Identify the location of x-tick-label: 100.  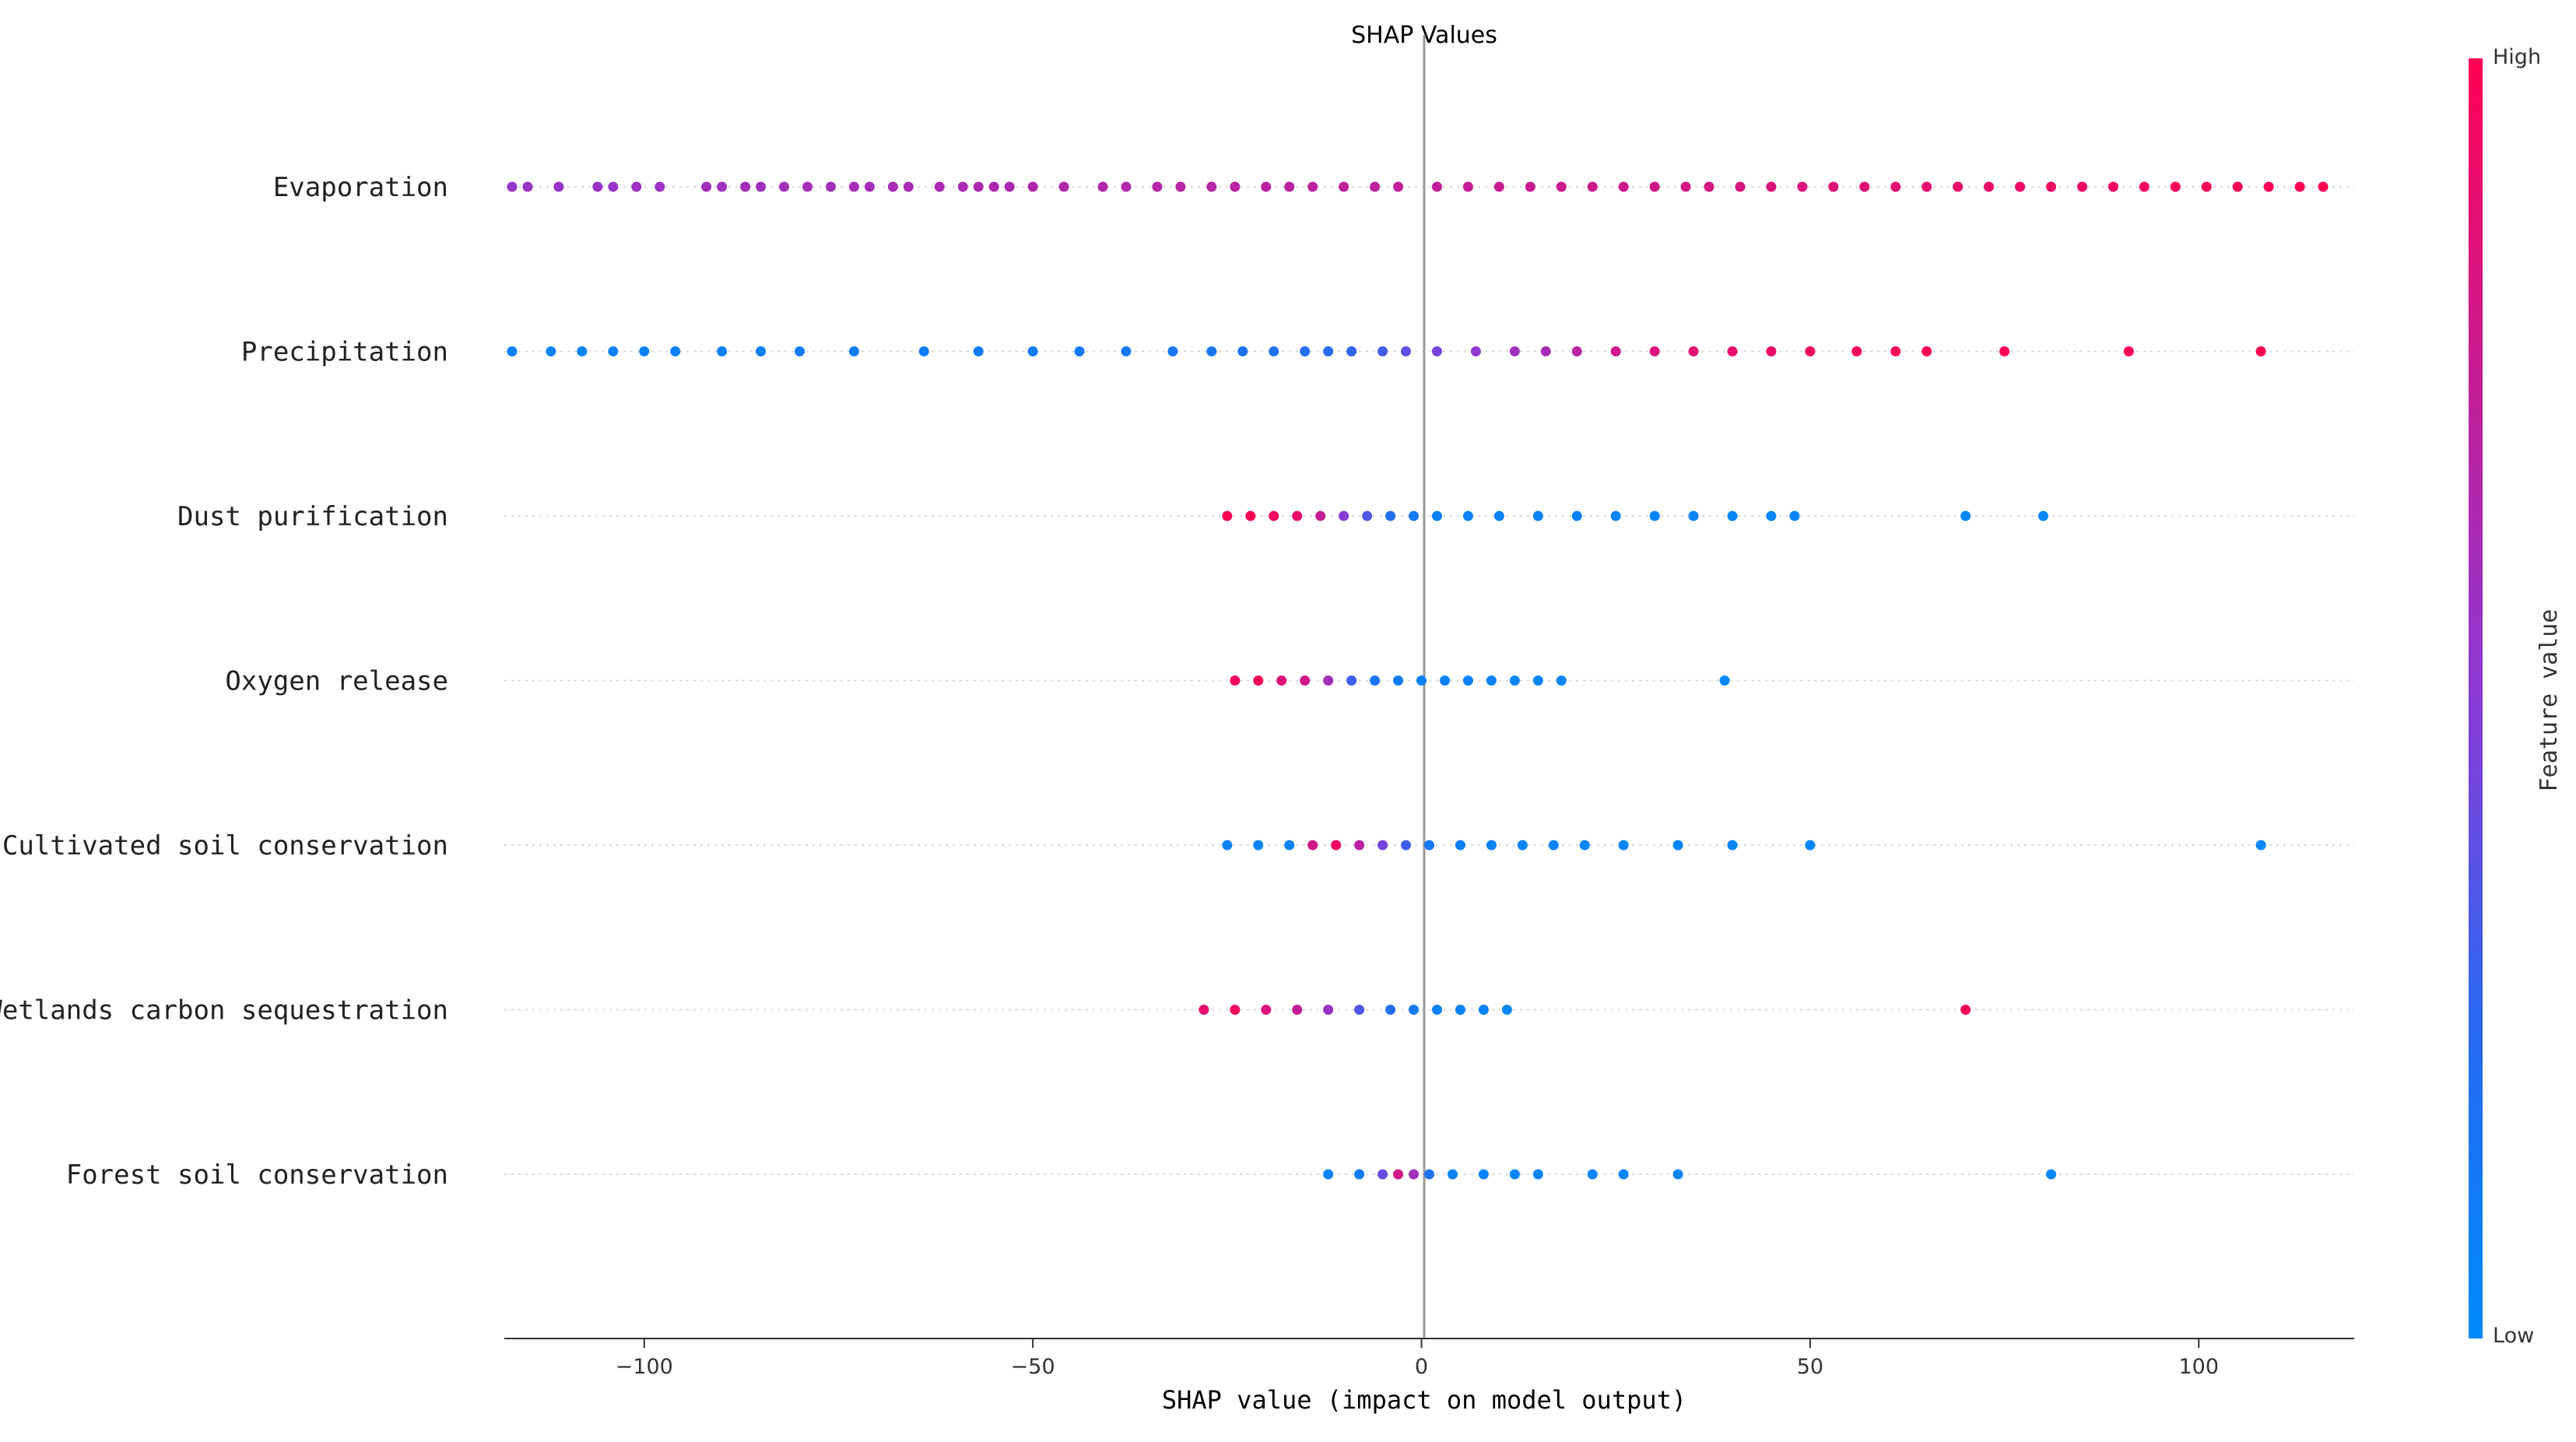
(2199, 1367).